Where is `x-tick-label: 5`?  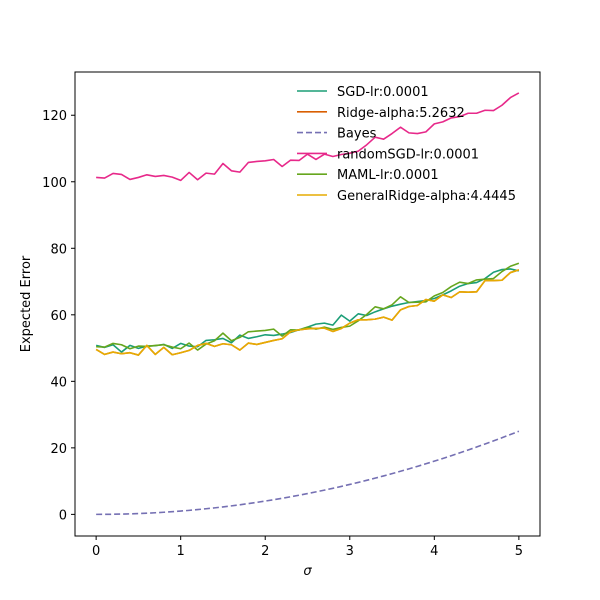
x-tick-label: 5 is located at coordinates (519, 551).